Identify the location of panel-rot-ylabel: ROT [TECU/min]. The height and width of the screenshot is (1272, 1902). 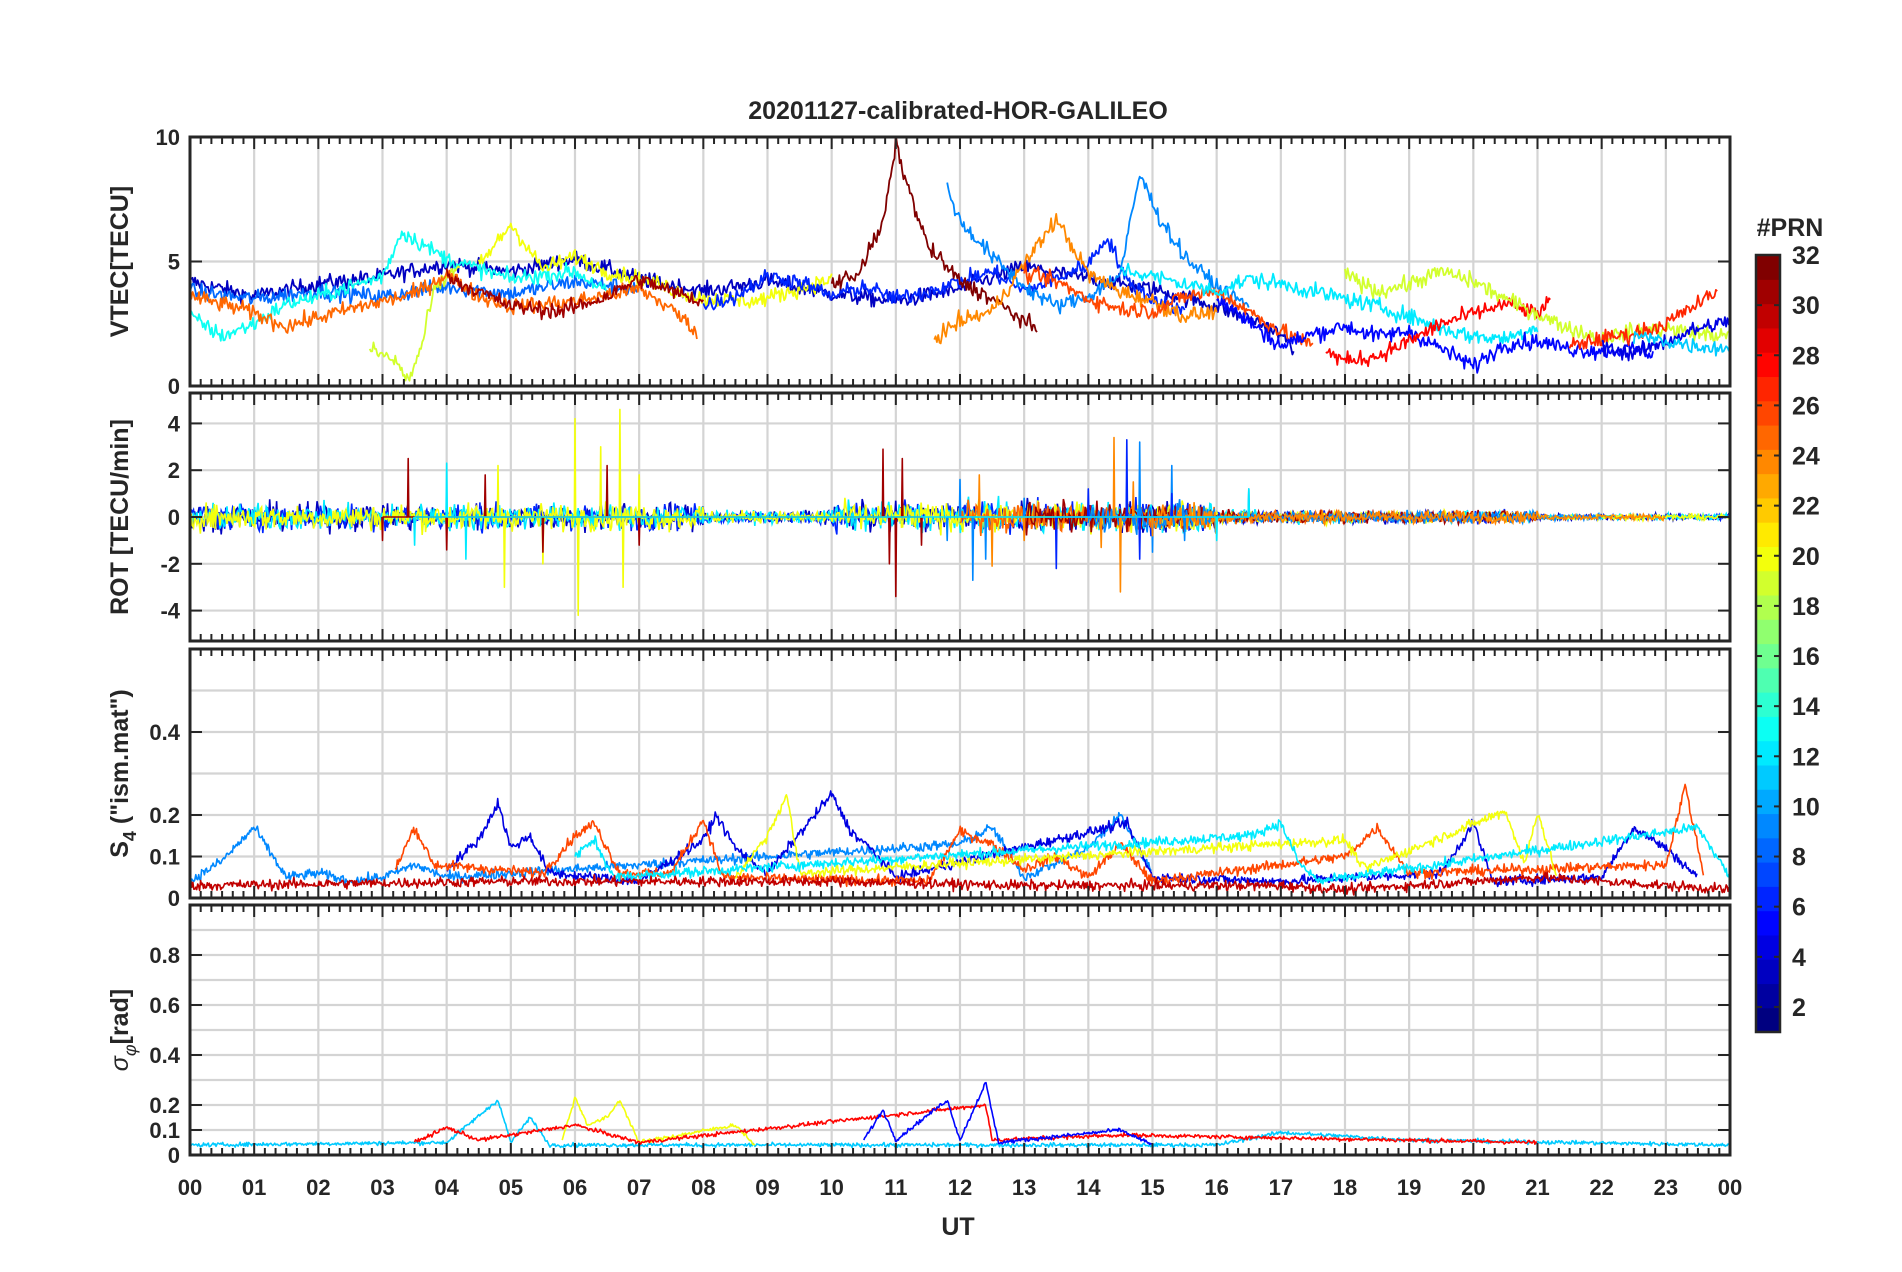
(120, 517).